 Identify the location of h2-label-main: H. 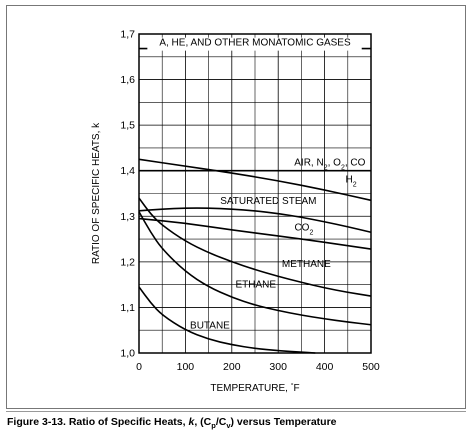
(348, 180).